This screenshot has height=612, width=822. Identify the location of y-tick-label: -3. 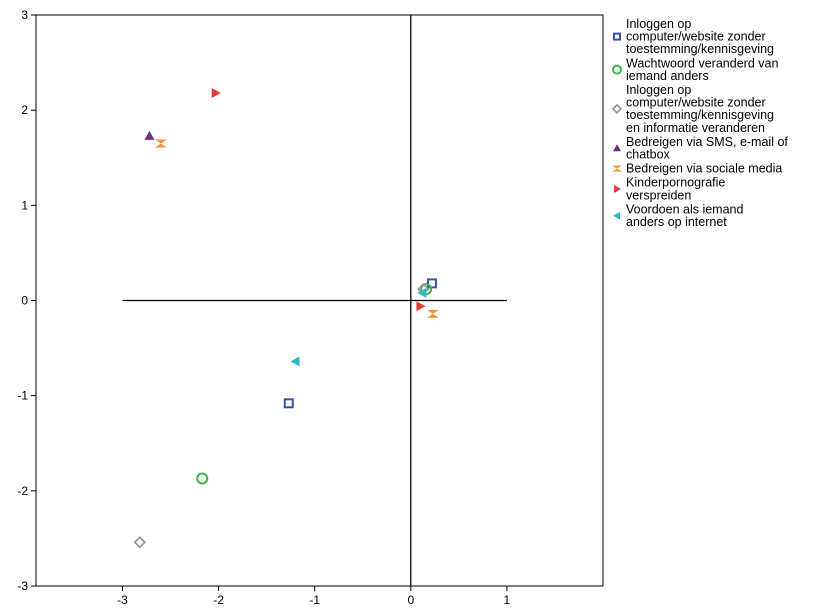
(22, 586).